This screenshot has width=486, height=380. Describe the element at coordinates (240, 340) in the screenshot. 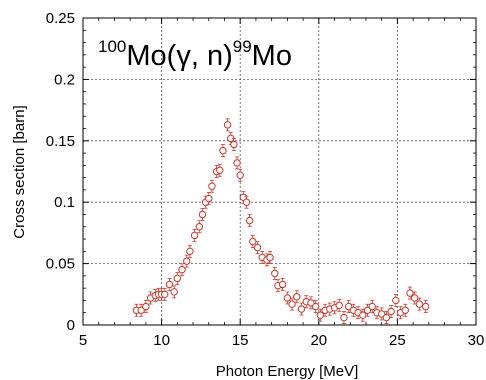

I see `x-tick-label: 15` at that location.